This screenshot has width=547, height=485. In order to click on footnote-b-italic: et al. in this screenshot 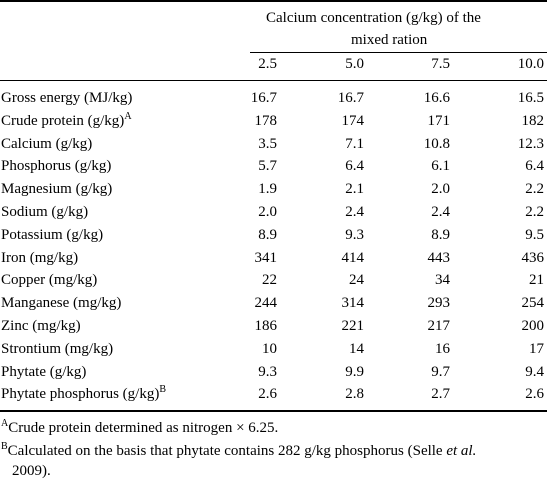, I will do `click(461, 451)`.